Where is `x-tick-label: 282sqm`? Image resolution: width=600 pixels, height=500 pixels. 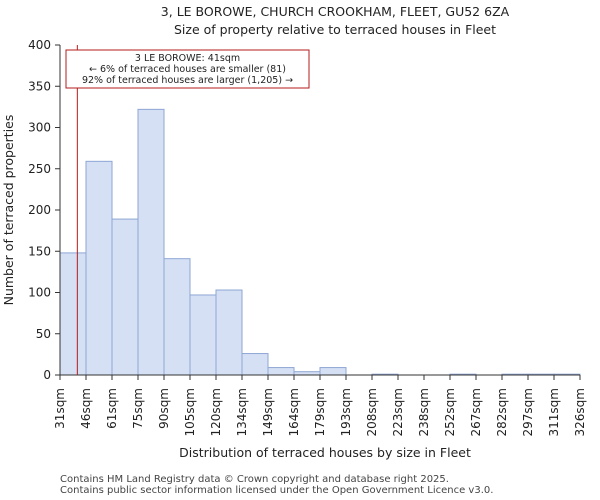 x-tick-label: 282sqm is located at coordinates (502, 412).